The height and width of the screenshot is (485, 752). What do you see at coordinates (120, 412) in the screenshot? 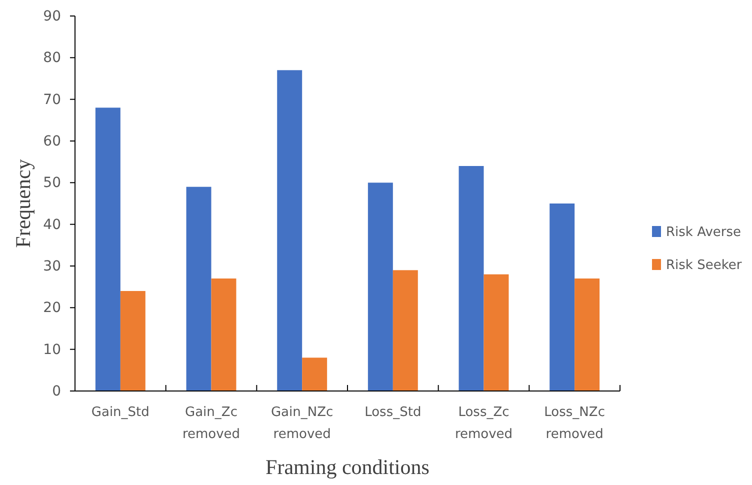
I see `x-tick-label: Gain_Std` at bounding box center [120, 412].